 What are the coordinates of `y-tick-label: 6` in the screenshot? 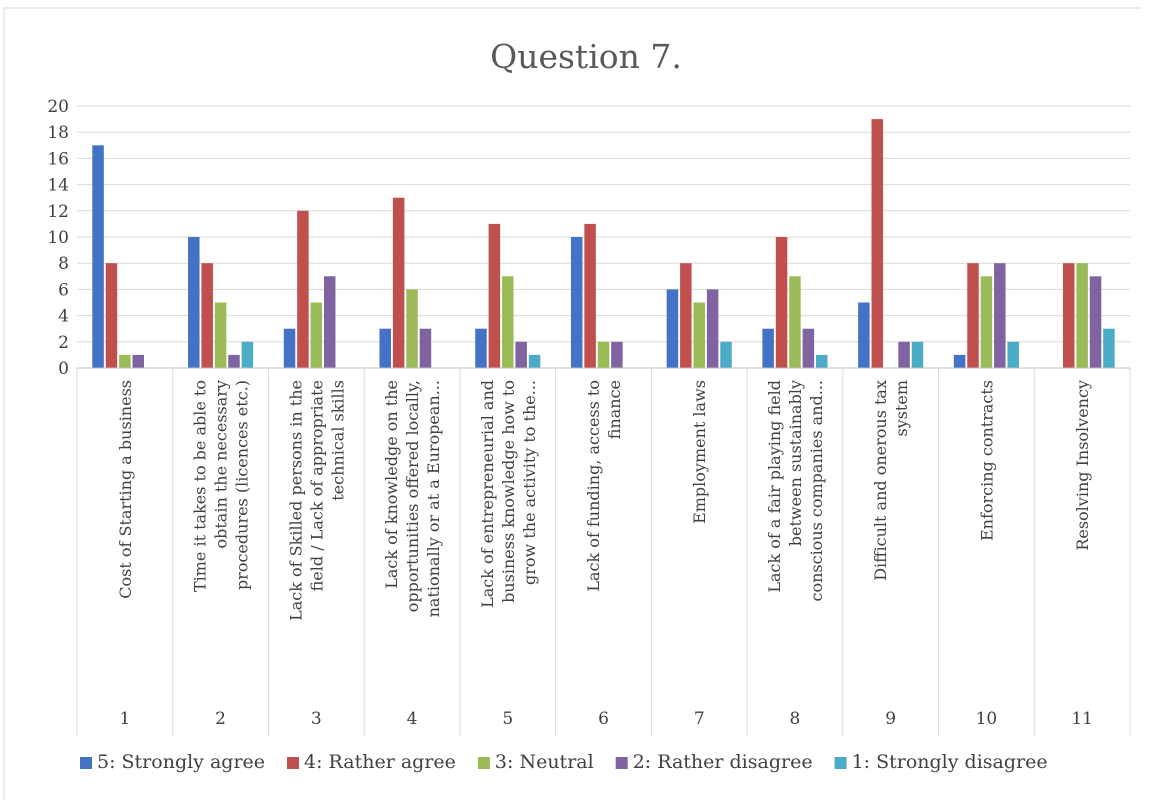 It's located at (63, 290).